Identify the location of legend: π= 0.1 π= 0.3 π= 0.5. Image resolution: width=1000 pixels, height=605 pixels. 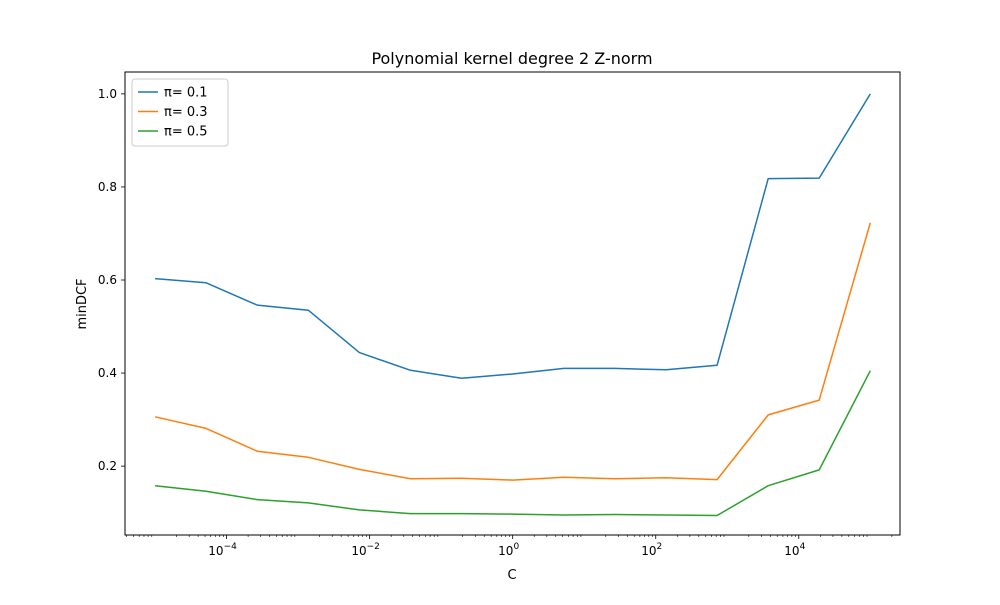
(180, 112).